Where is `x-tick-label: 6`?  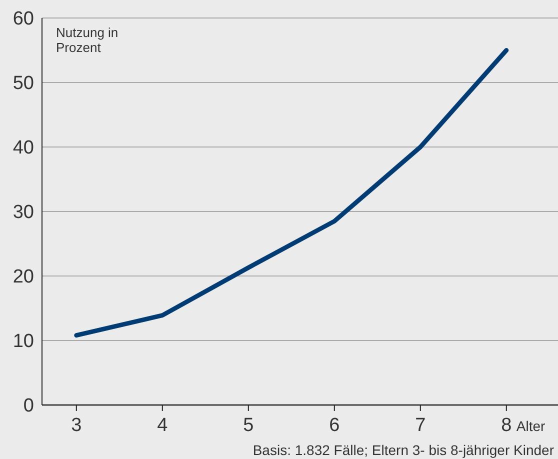 x-tick-label: 6 is located at coordinates (334, 425).